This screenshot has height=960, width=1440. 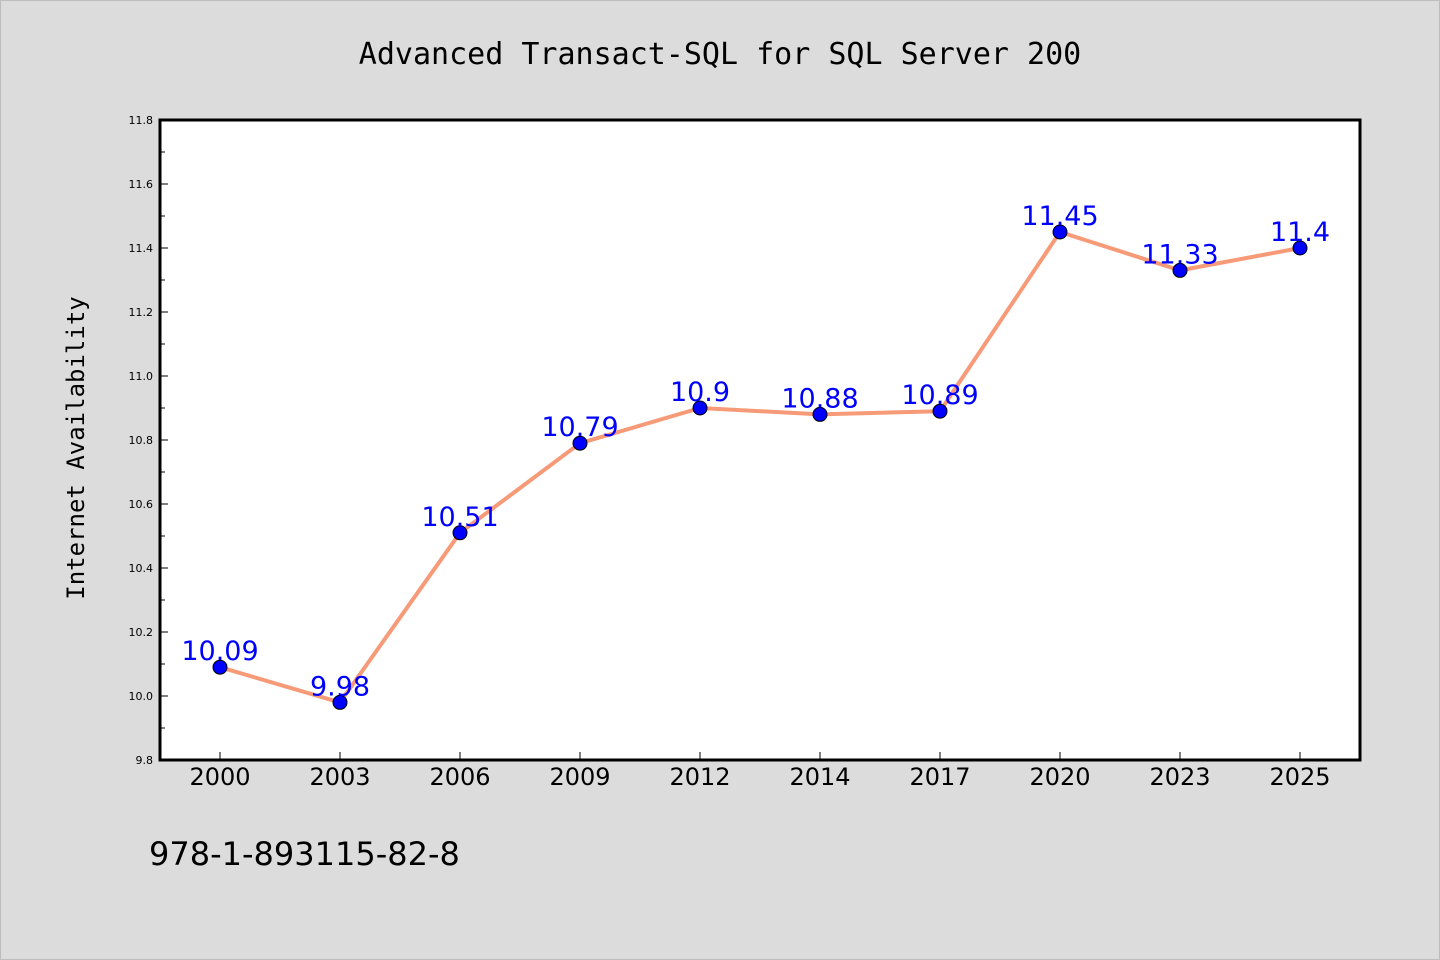 What do you see at coordinates (141, 632) in the screenshot?
I see `y-tick-label: 10.2` at bounding box center [141, 632].